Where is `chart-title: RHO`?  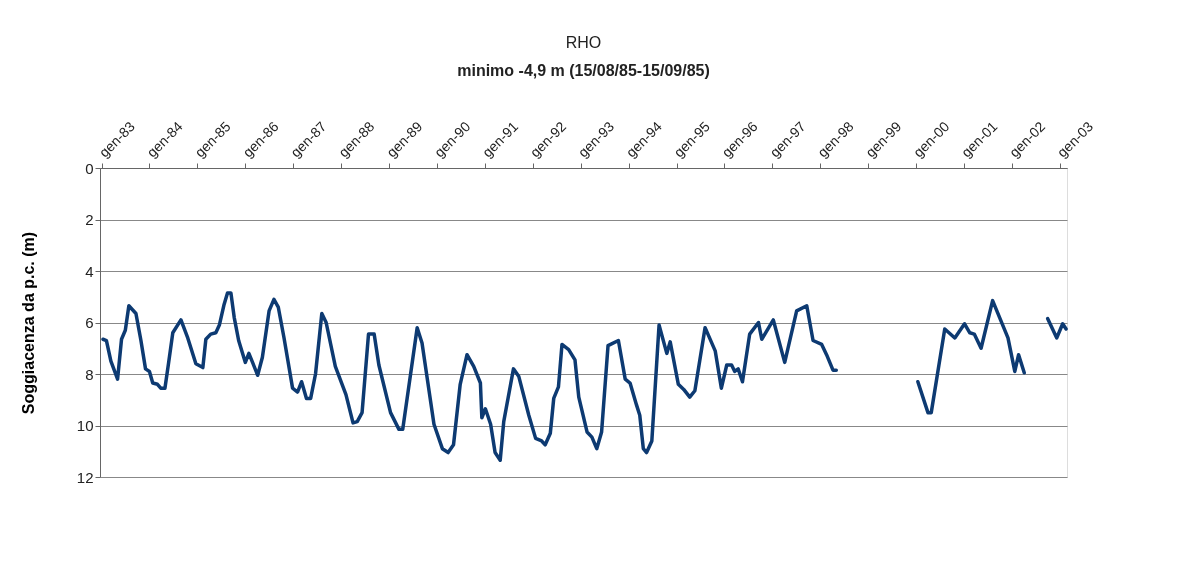 chart-title: RHO is located at coordinates (583, 43).